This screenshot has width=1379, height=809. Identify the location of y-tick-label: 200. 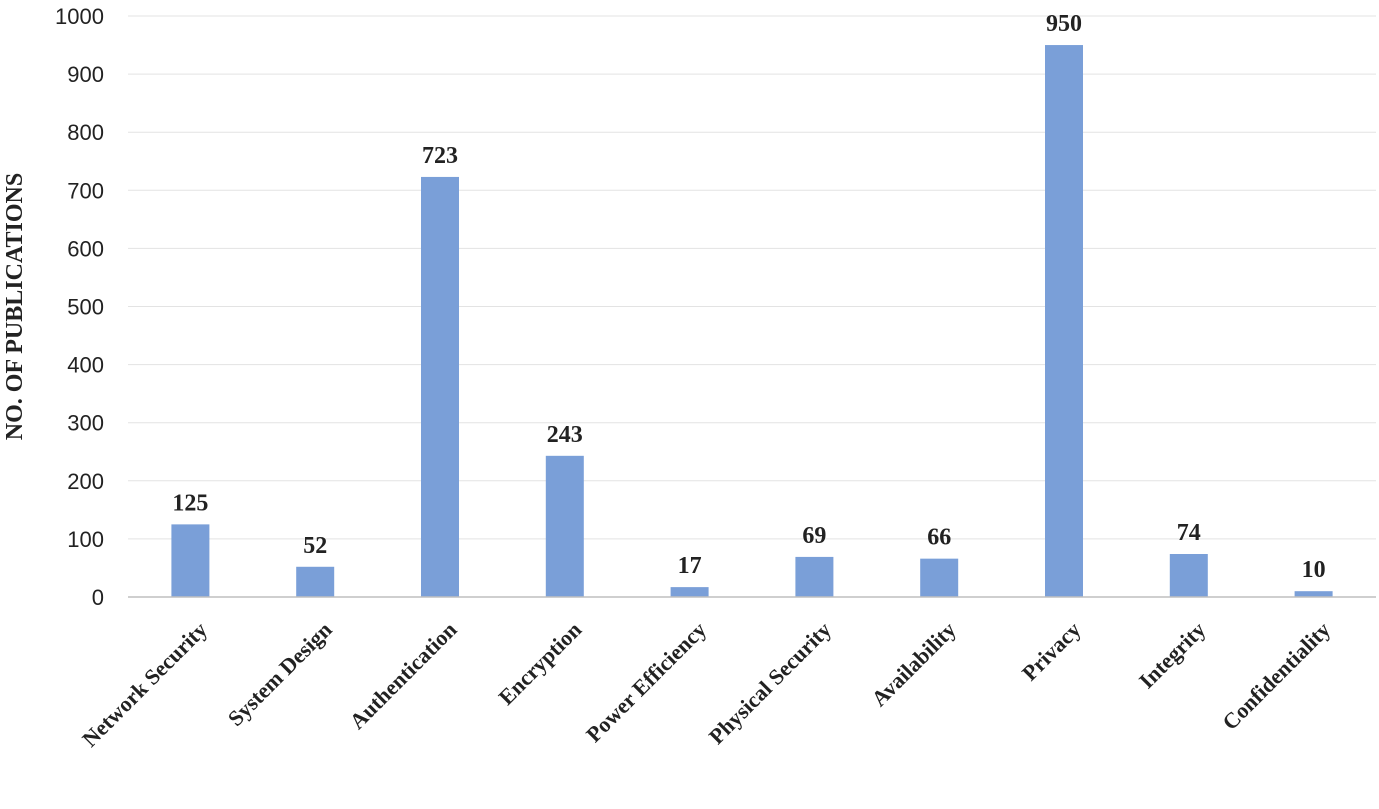
(85, 481).